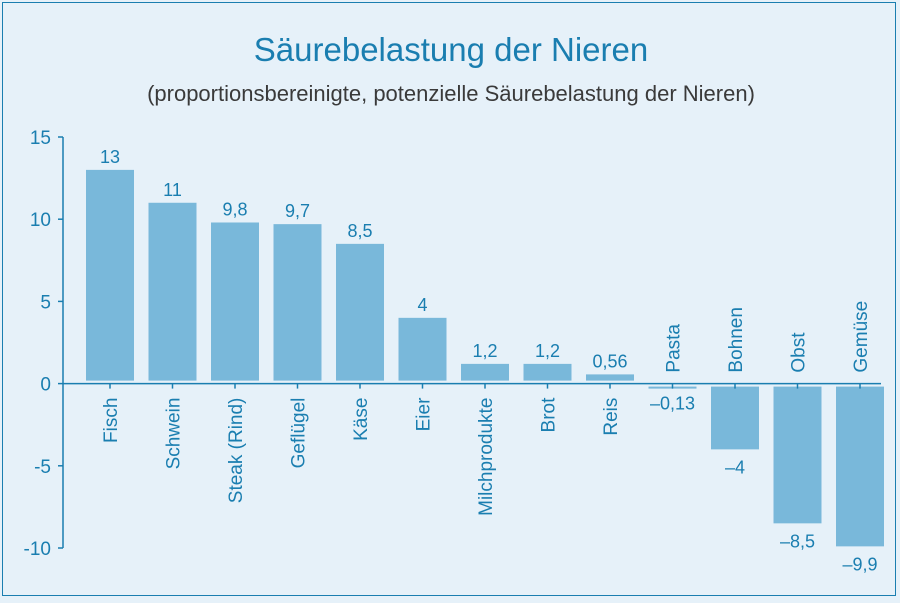 The width and height of the screenshot is (900, 603). I want to click on category-label: Pasta, so click(674, 348).